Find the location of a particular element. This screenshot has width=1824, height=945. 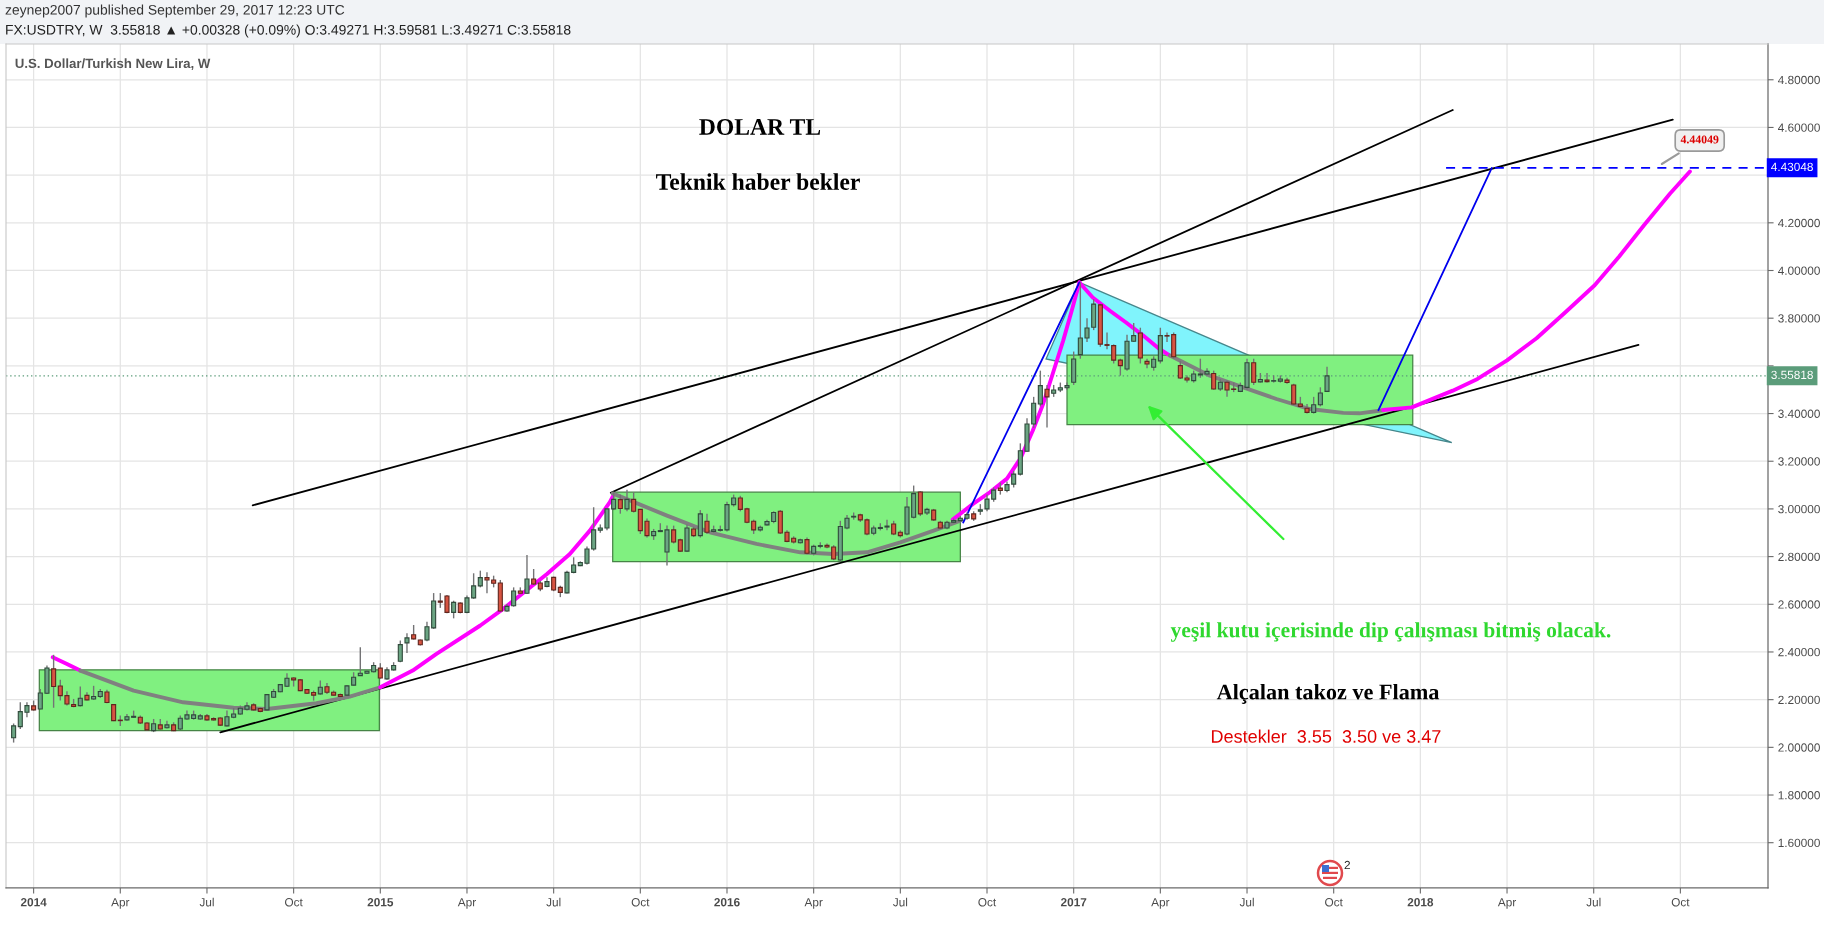

y-tick-label: 2.00000 is located at coordinates (1799, 747).